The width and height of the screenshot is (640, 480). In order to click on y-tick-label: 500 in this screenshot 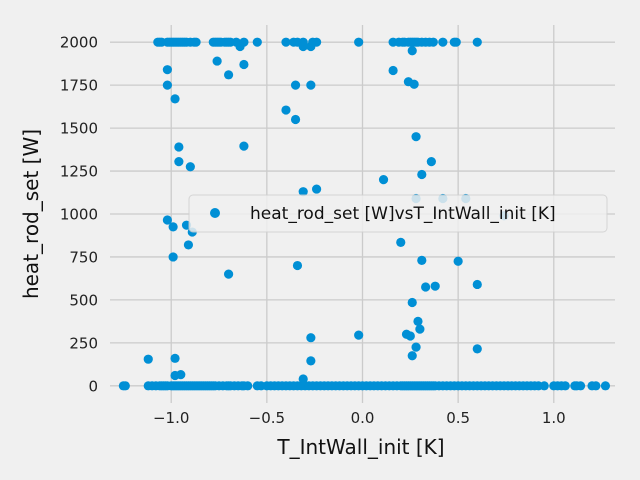, I will do `click(83, 300)`.